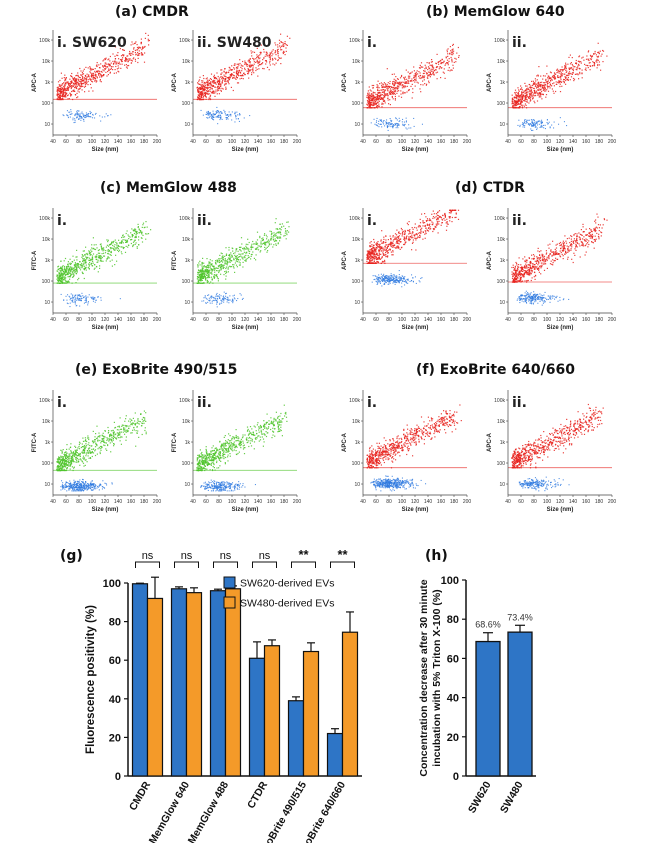  Describe the element at coordinates (66, 142) in the screenshot. I see `x-tick-label: 60` at that location.